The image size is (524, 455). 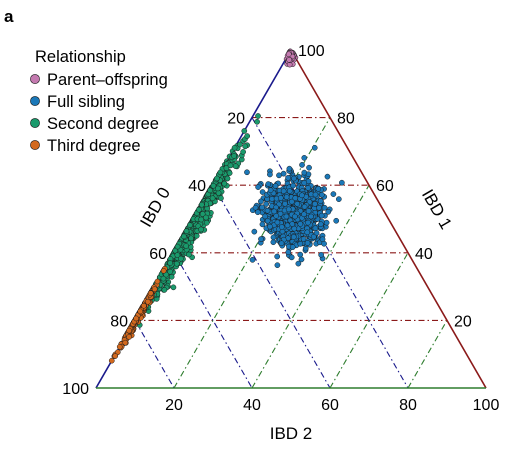 I want to click on tick-ibd1-60: 60, so click(x=385, y=186).